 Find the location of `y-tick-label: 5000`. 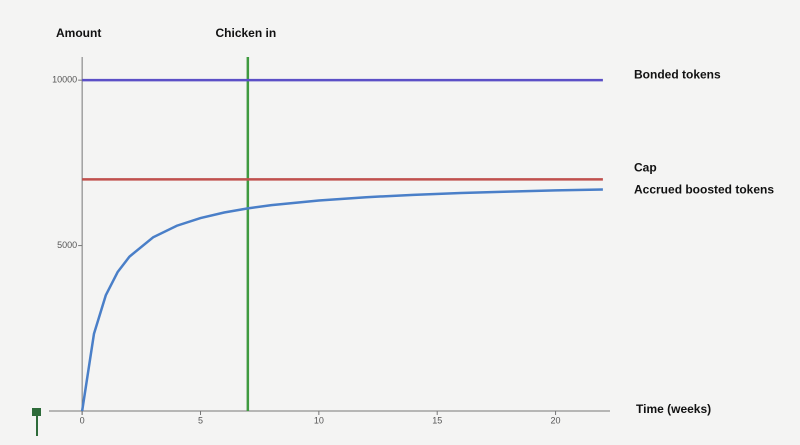

y-tick-label: 5000 is located at coordinates (67, 245).